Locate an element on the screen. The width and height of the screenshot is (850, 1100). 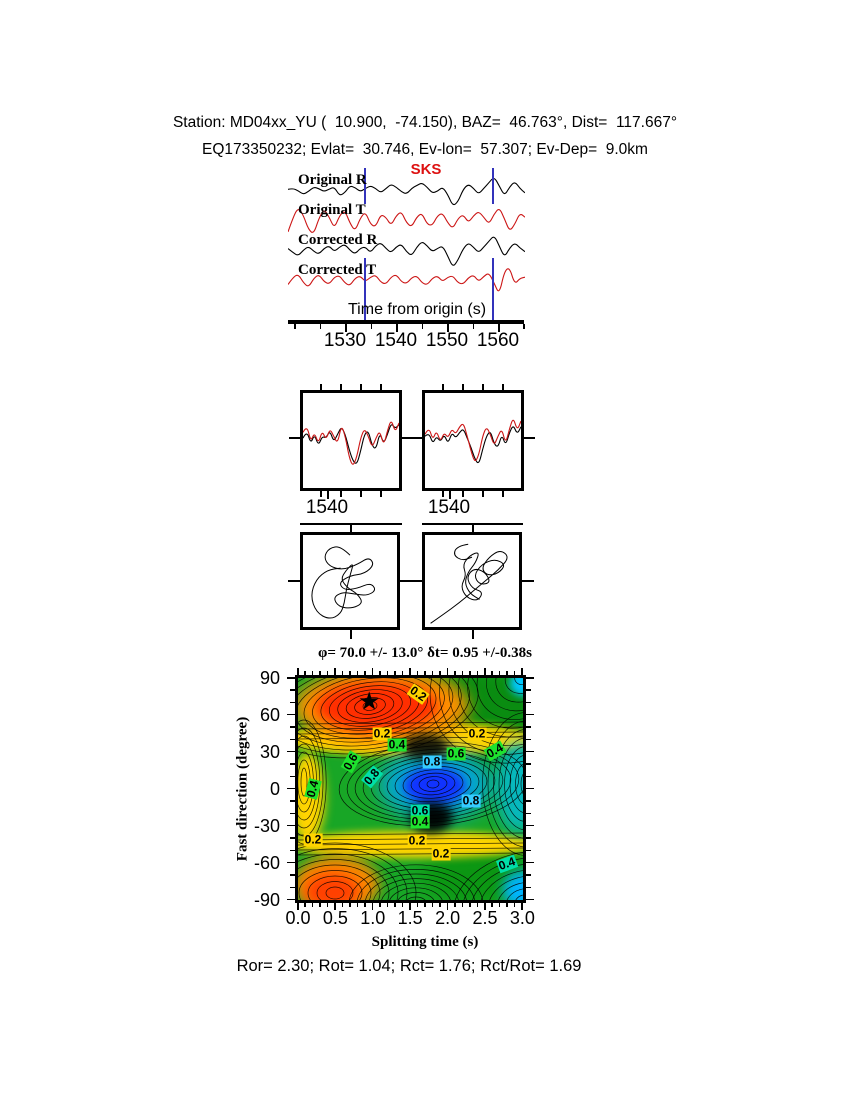
tick-label: -30 is located at coordinates (266, 826).